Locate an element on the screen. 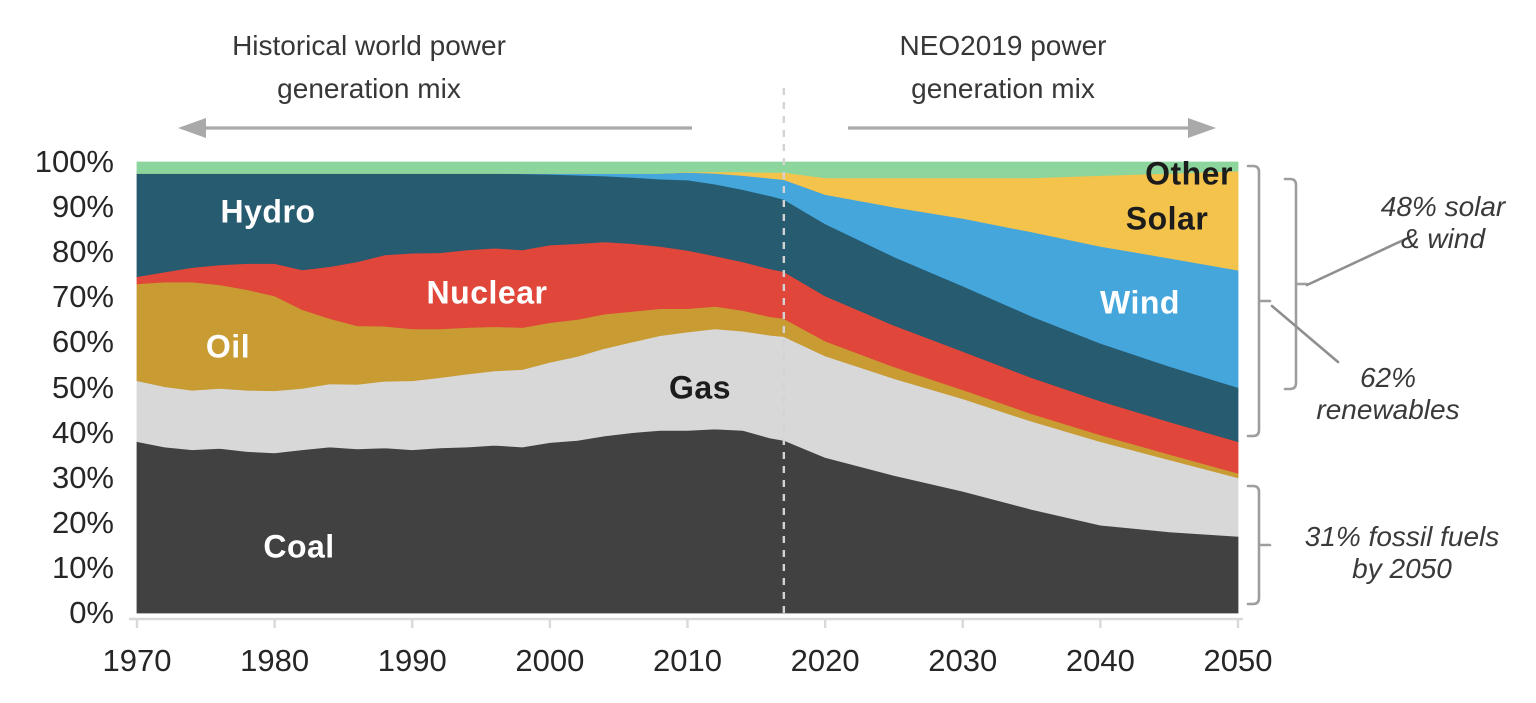 The height and width of the screenshot is (703, 1536). annotation-renewables-line1: 62% is located at coordinates (1388, 377).